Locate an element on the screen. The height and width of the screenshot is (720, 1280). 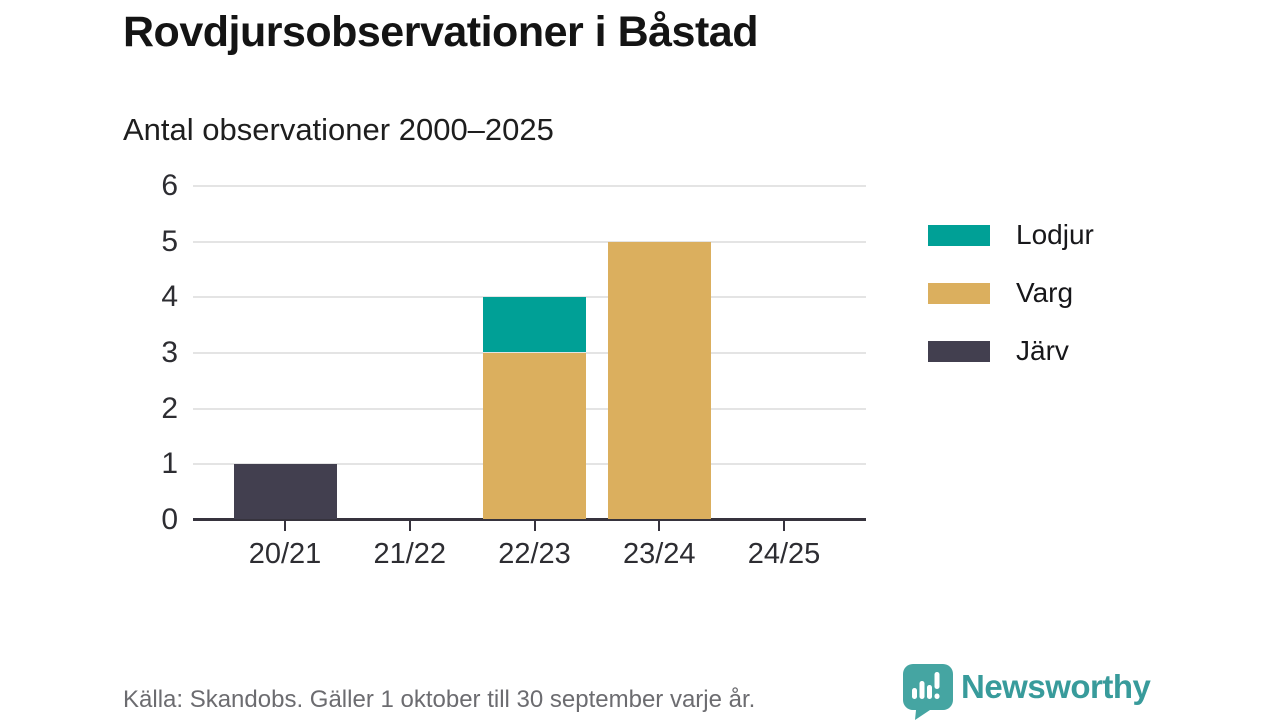
legend: Lodjur Varg Järv is located at coordinates (1011, 293).